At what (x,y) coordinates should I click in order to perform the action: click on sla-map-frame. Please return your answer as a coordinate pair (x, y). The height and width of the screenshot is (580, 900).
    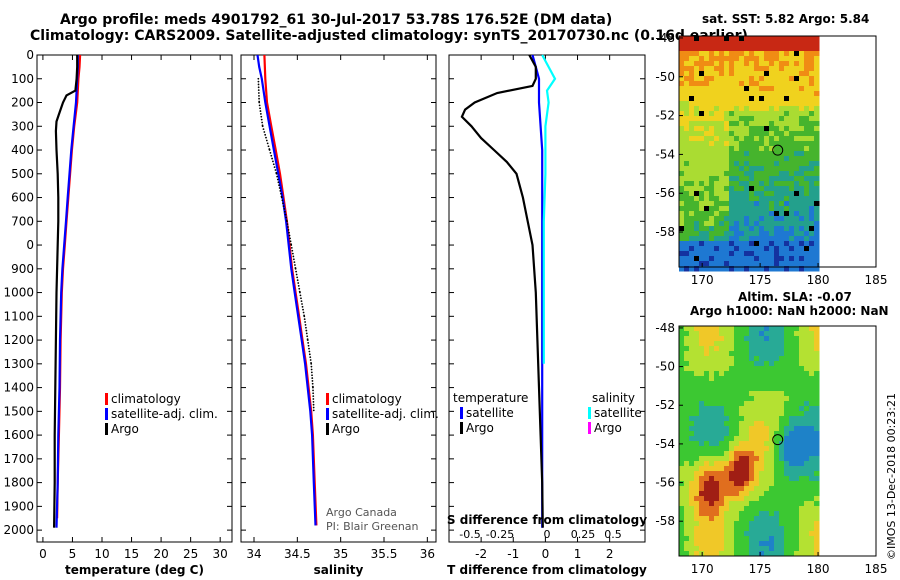
    Looking at the image, I should click on (777, 441).